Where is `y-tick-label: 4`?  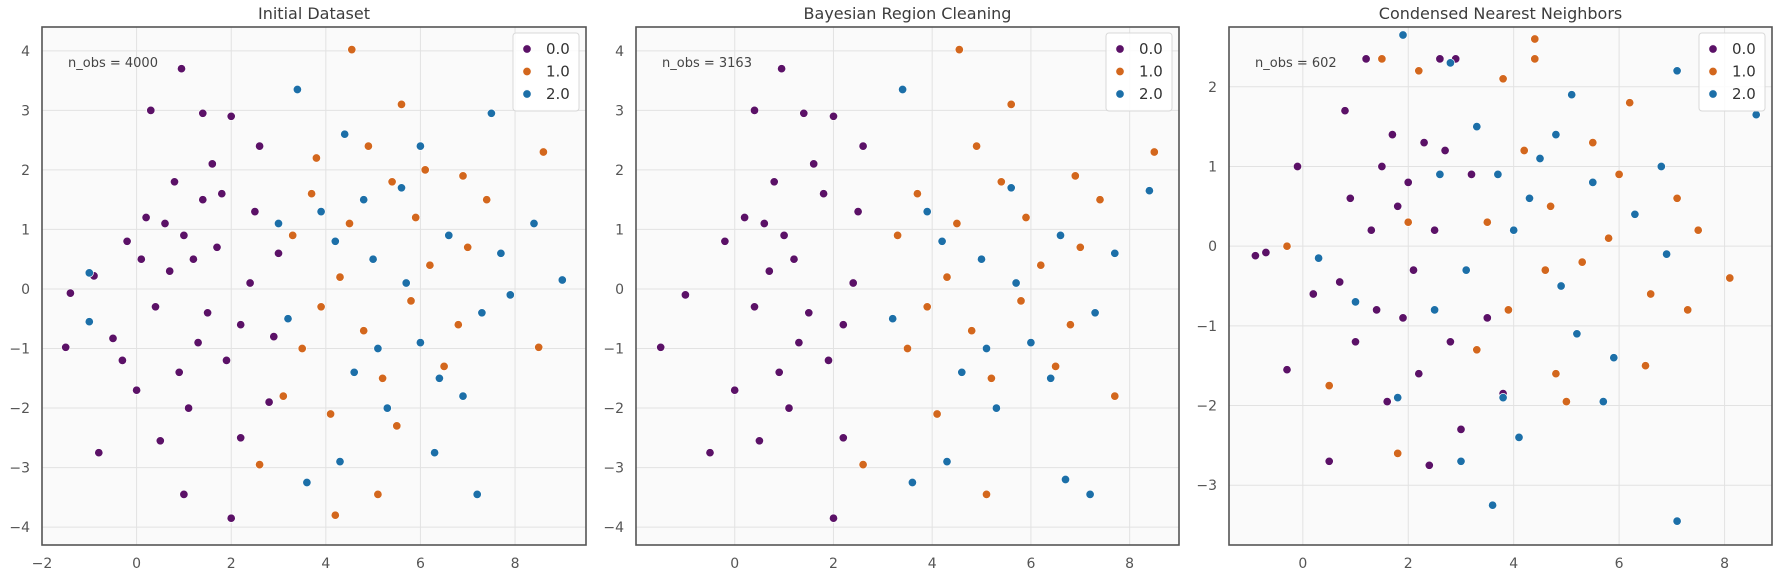
y-tick-label: 4 is located at coordinates (25, 52).